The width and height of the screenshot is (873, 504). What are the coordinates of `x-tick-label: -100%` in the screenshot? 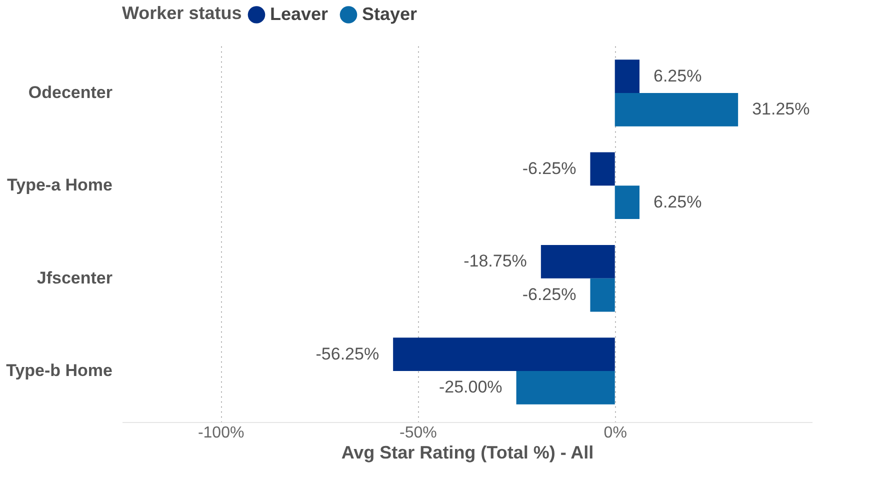 It's located at (221, 433).